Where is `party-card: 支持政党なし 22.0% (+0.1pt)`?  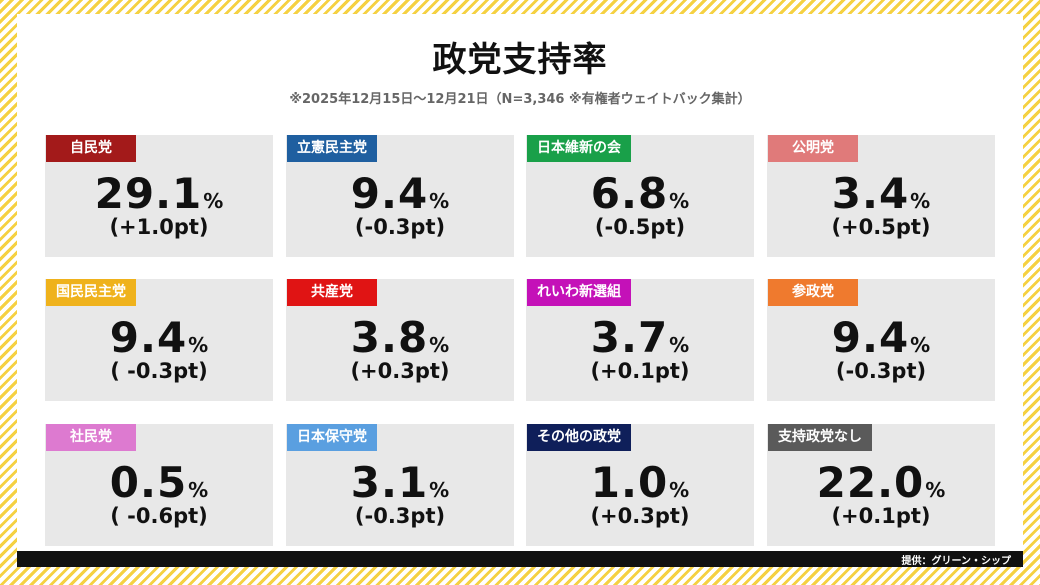
party-card: 支持政党なし 22.0% (+0.1pt) is located at coordinates (881, 485).